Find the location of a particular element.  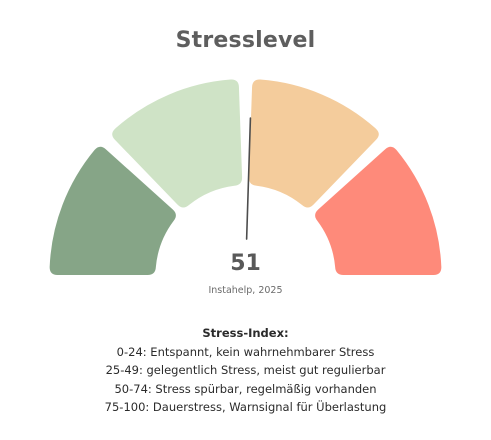

source-note: Instahelp, 2025 is located at coordinates (245, 290).